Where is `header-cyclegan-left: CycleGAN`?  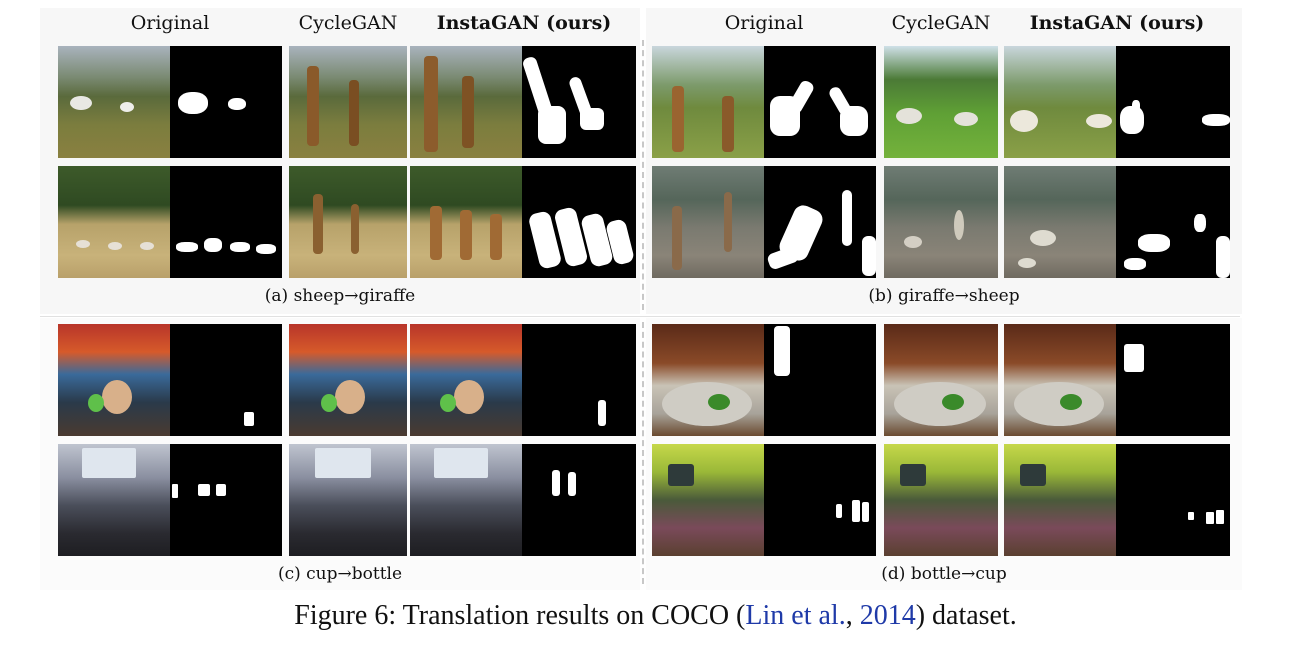 header-cyclegan-left: CycleGAN is located at coordinates (348, 23).